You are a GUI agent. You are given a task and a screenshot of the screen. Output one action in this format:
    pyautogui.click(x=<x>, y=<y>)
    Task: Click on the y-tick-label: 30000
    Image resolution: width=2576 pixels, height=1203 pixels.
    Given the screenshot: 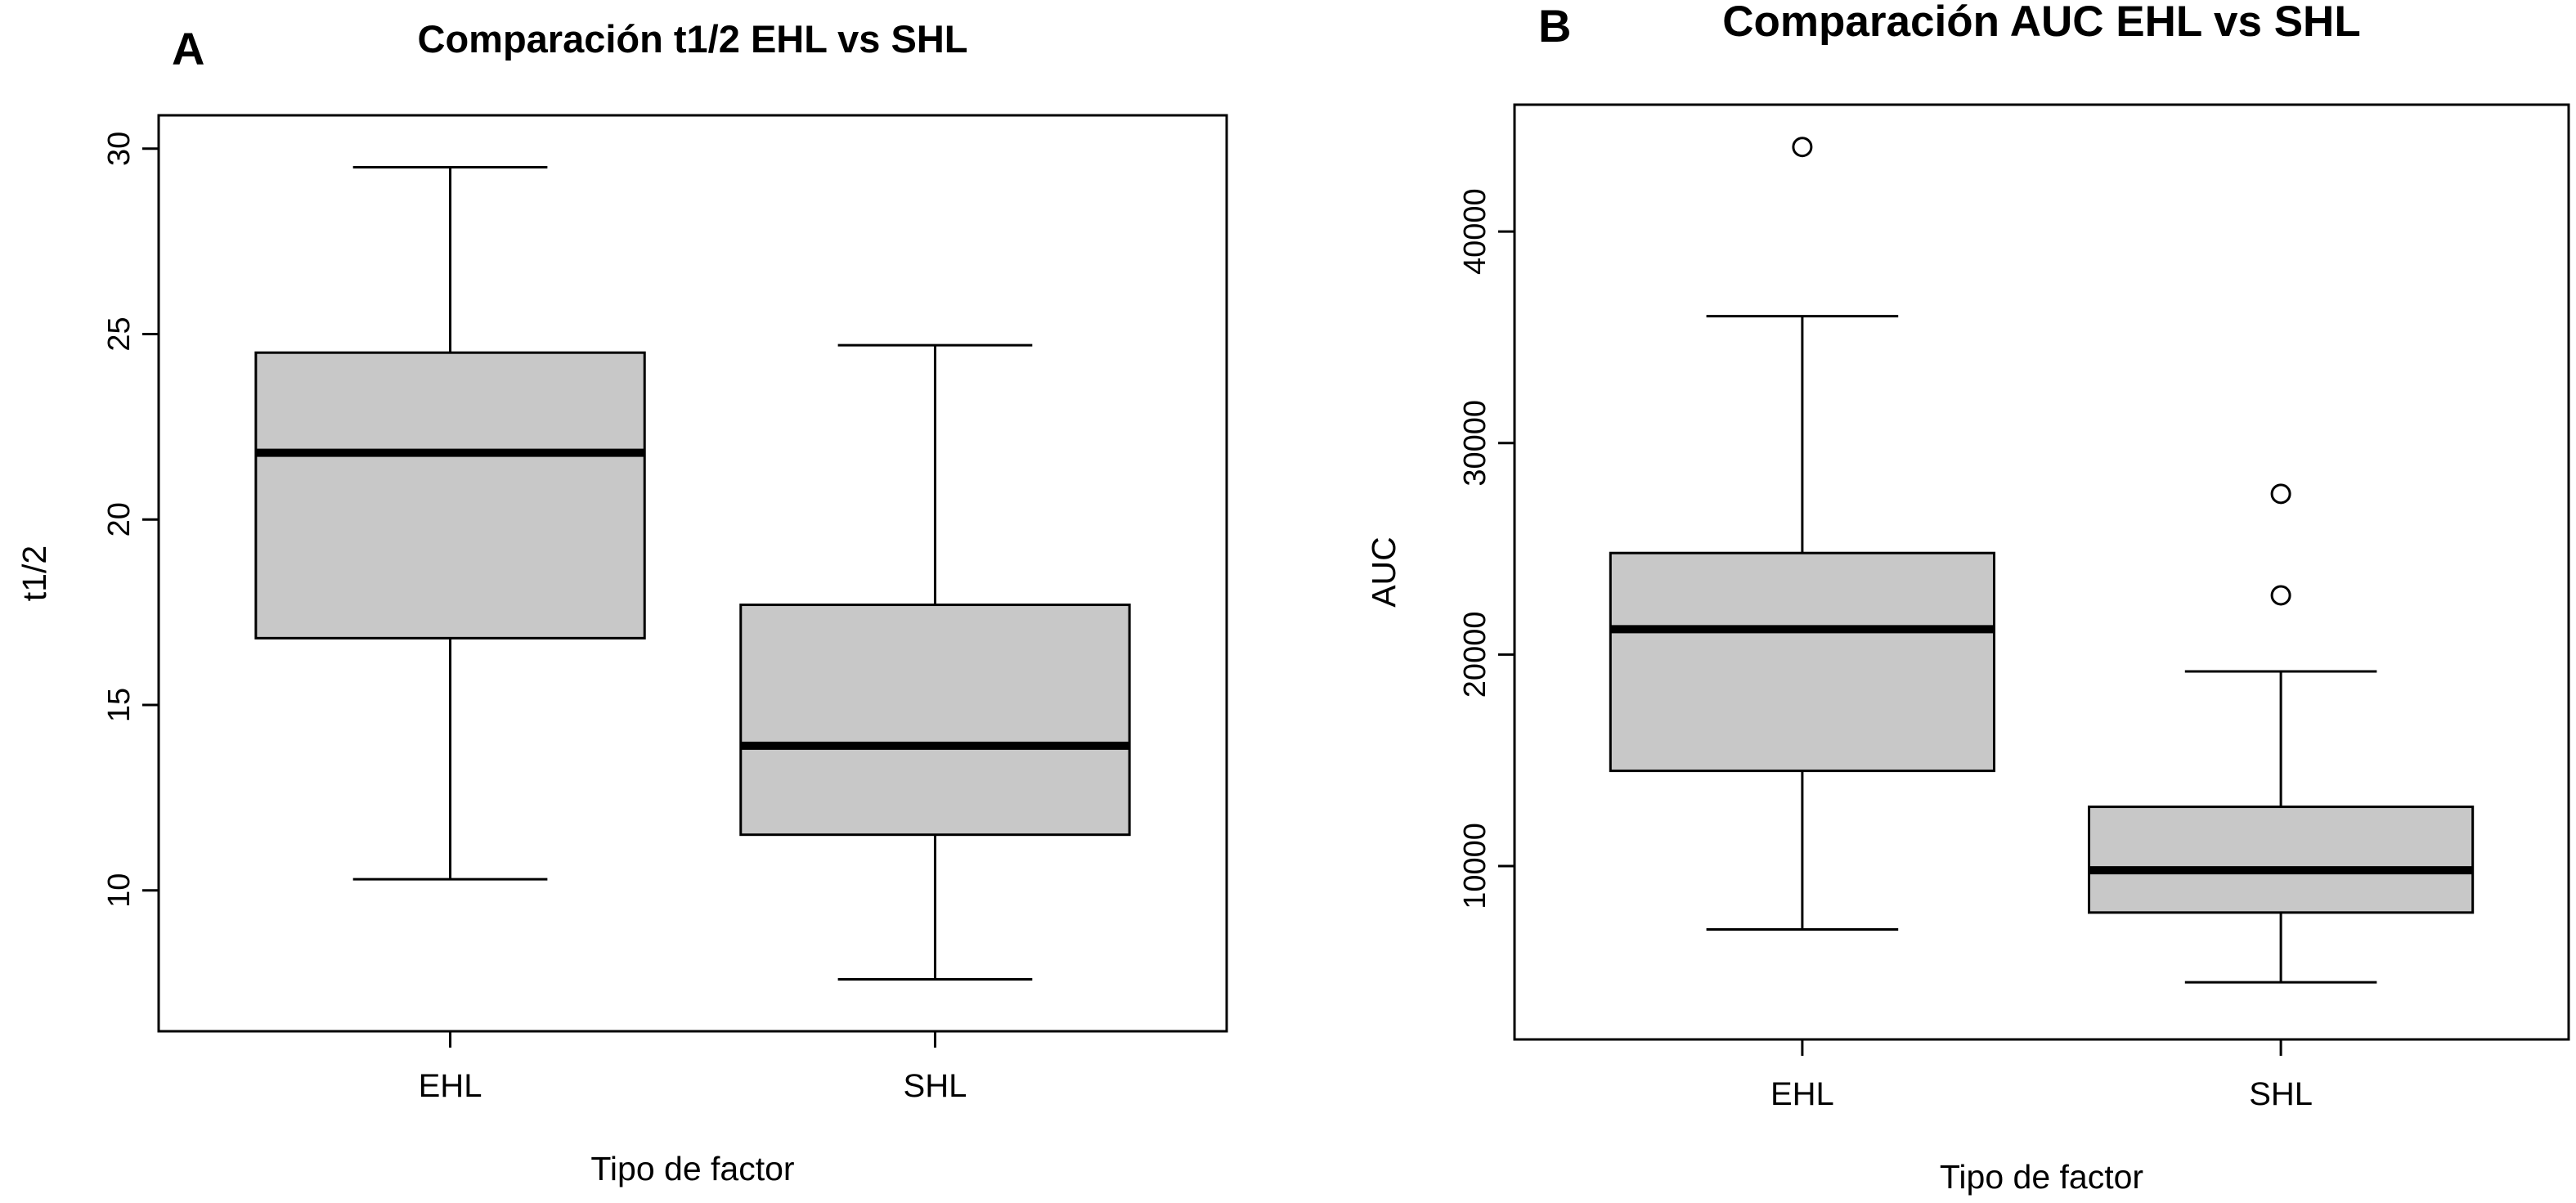 What is the action you would take?
    pyautogui.click(x=1475, y=443)
    